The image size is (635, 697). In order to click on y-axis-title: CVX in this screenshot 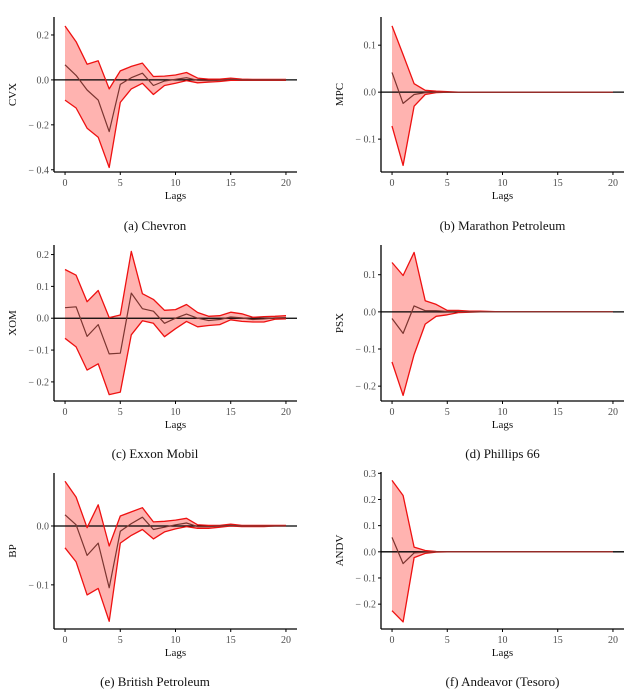, I will do `click(13, 94)`.